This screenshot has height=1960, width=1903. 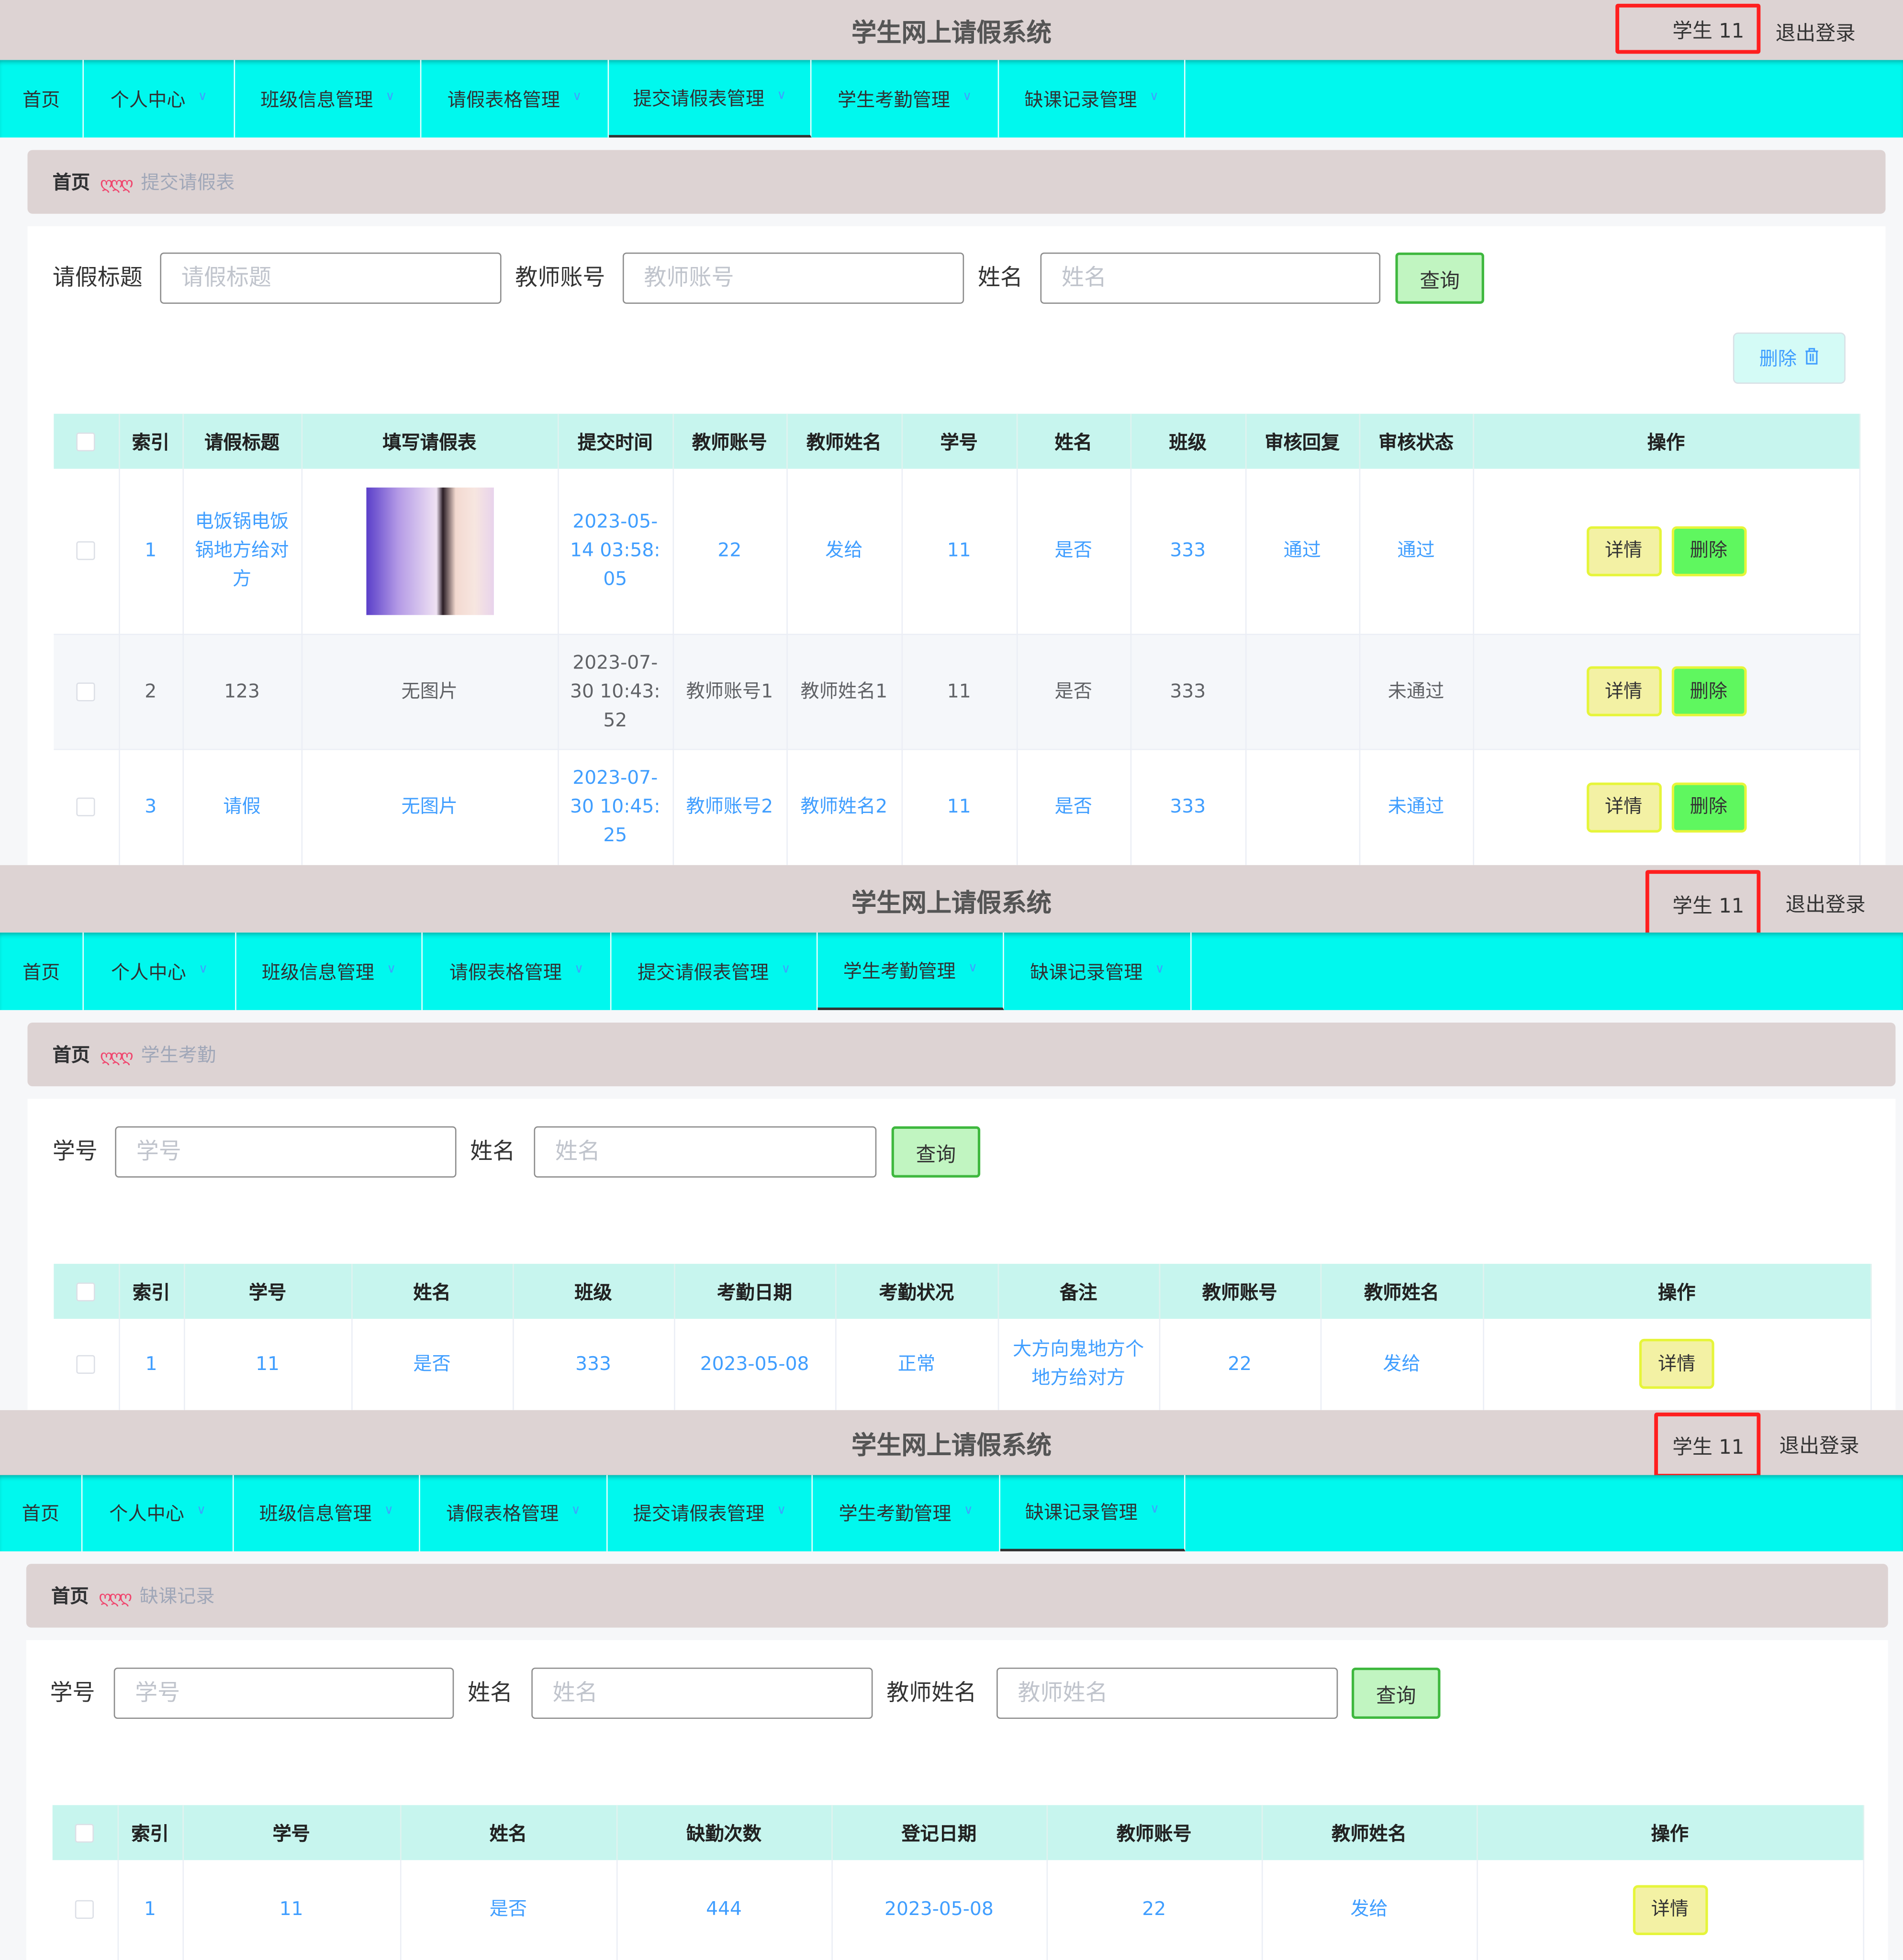 What do you see at coordinates (951, 32) in the screenshot?
I see `app-title: 学生网上请假系统` at bounding box center [951, 32].